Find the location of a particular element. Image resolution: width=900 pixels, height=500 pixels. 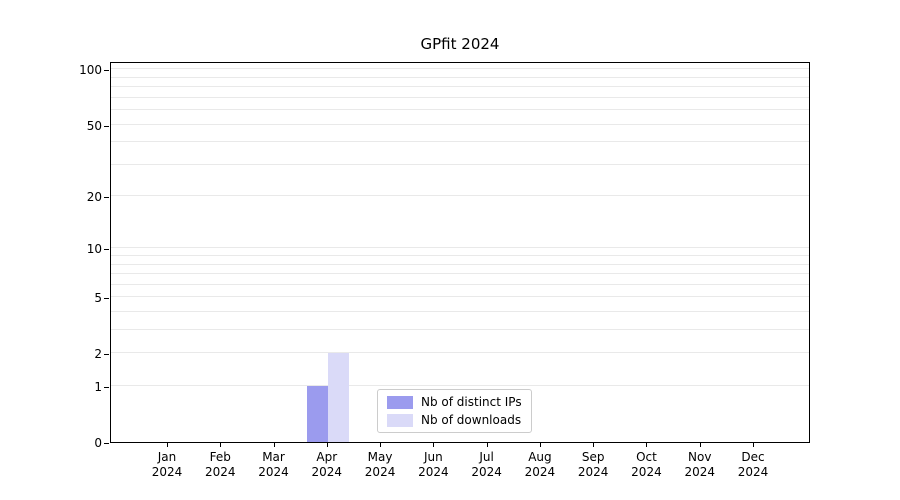

legend-item: Nb of distinct IPs is located at coordinates (454, 402).